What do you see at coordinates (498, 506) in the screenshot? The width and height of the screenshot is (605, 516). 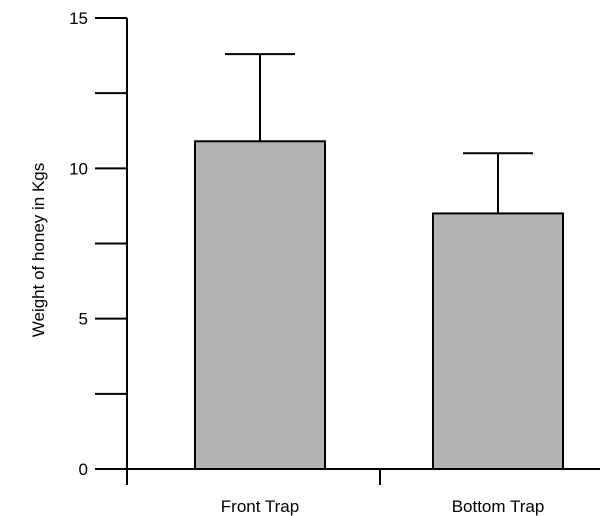 I see `x-category-label: Bottom Trap` at bounding box center [498, 506].